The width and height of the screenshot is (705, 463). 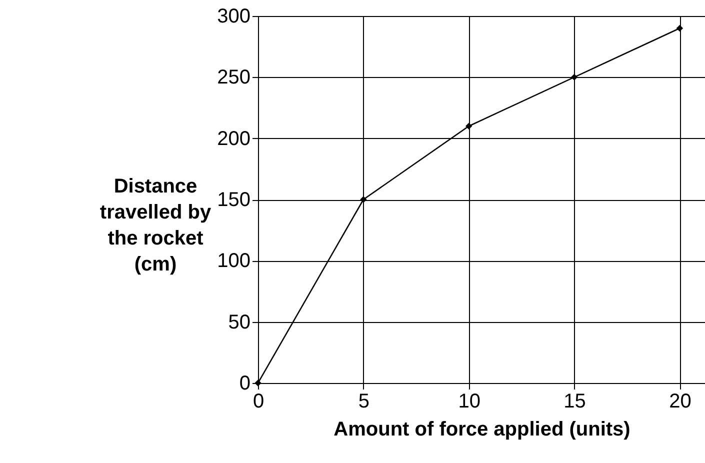 I want to click on y-axis-title: Distance travelled by the rocket (cm), so click(x=156, y=226).